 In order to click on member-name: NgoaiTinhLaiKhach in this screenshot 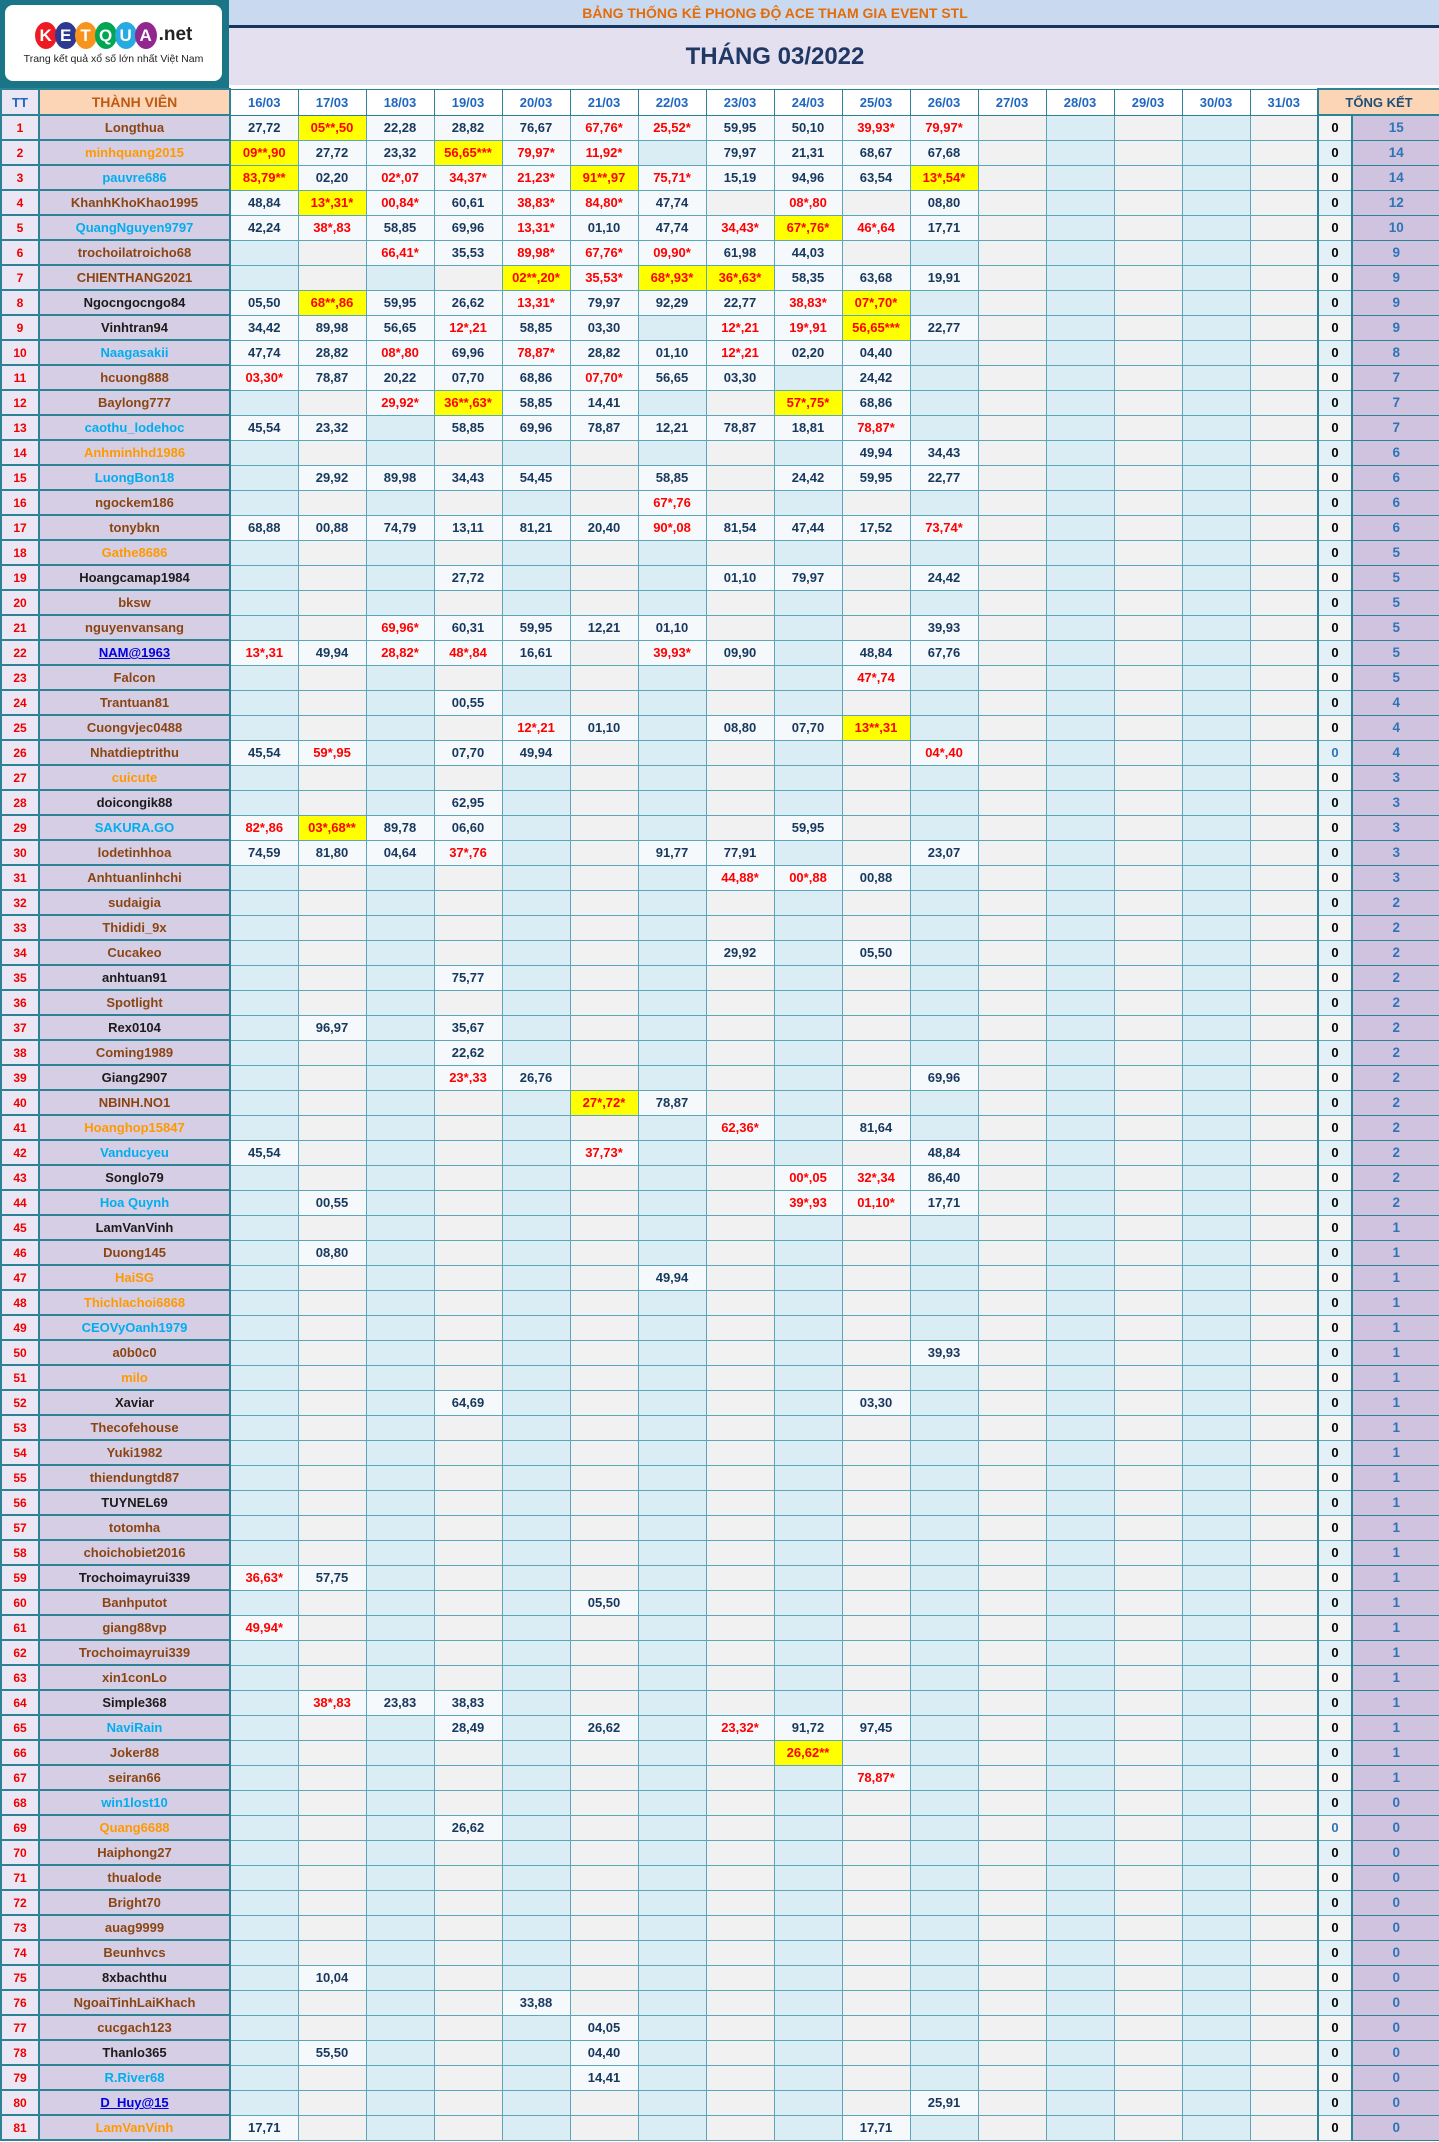, I will do `click(134, 2002)`.